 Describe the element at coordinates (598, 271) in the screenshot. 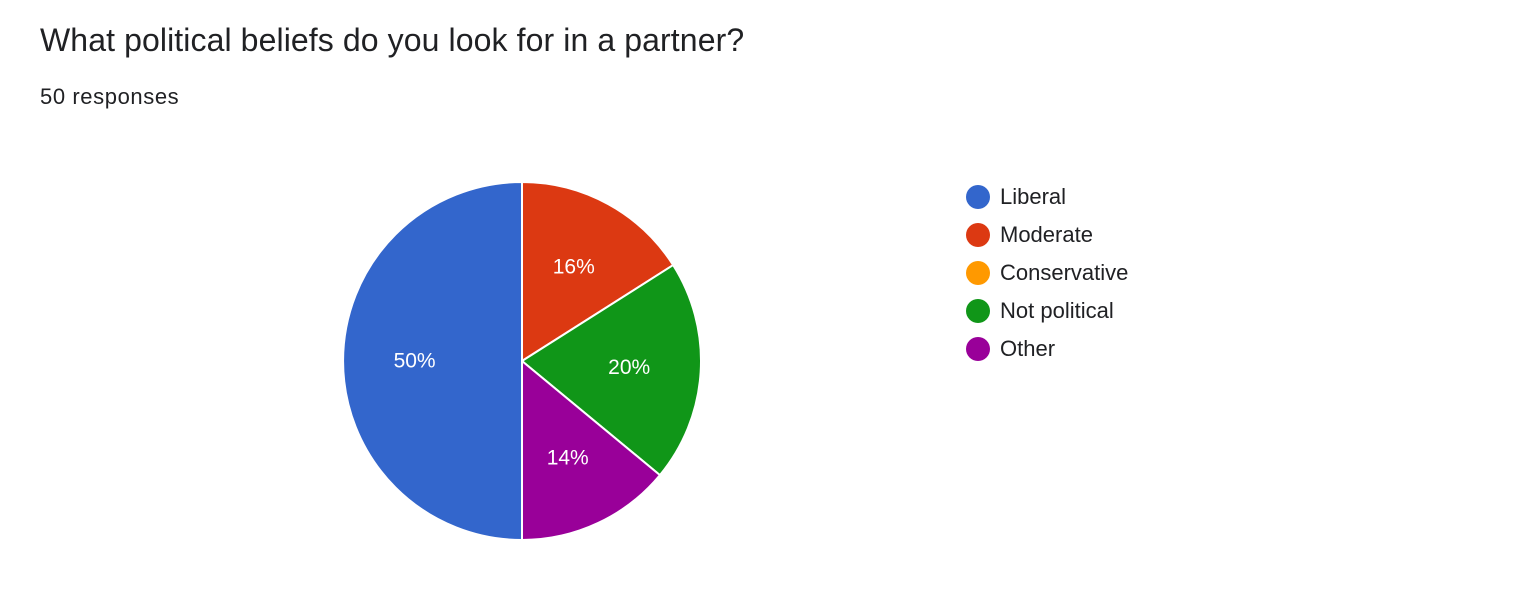

I see `pie-slice-moderate` at that location.